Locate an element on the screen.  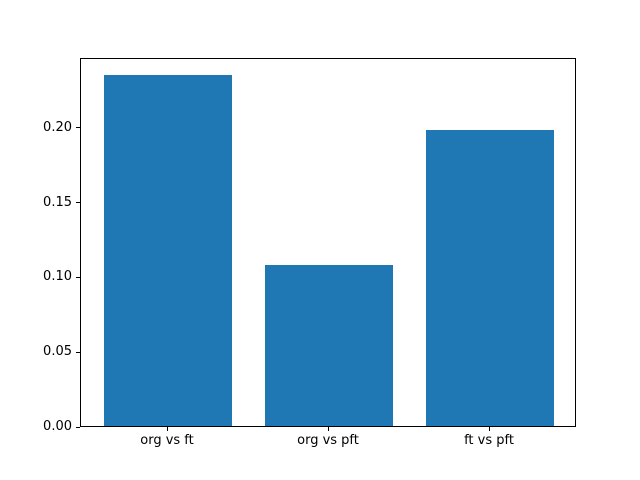
y-tick-label: 0.10 is located at coordinates (57, 277).